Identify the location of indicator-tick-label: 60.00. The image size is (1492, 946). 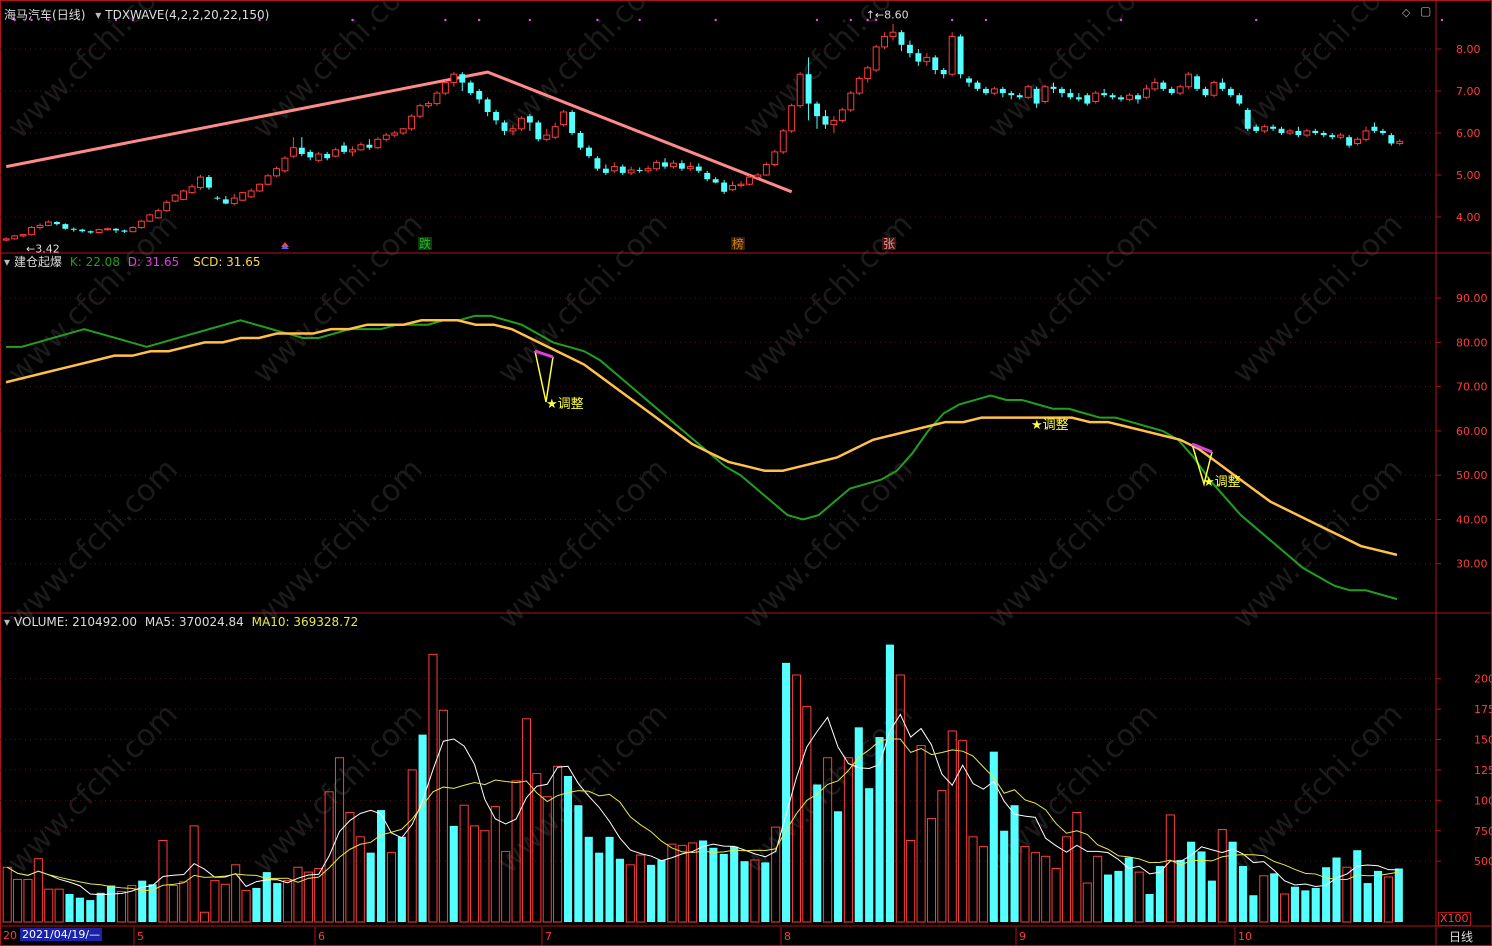
(1472, 431).